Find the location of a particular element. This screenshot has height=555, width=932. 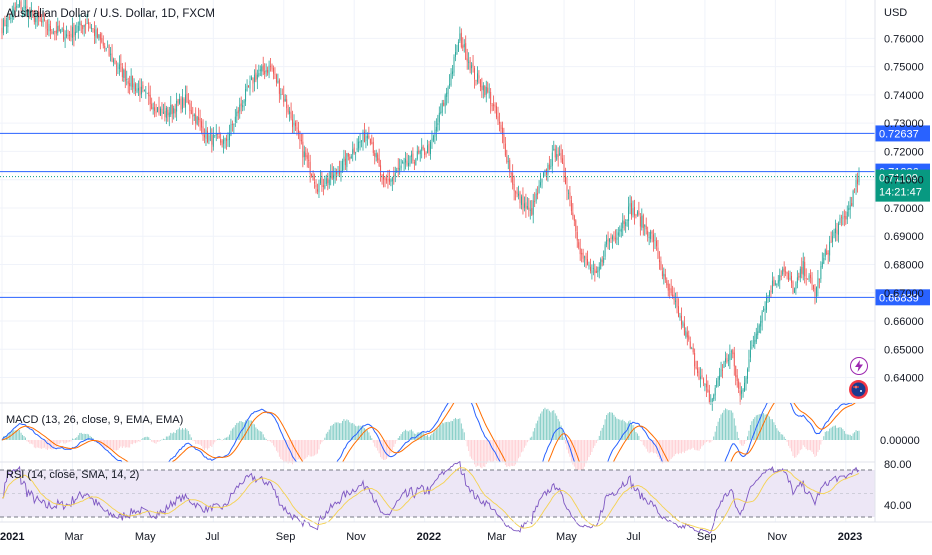

x-tick-label: May is located at coordinates (145, 537).